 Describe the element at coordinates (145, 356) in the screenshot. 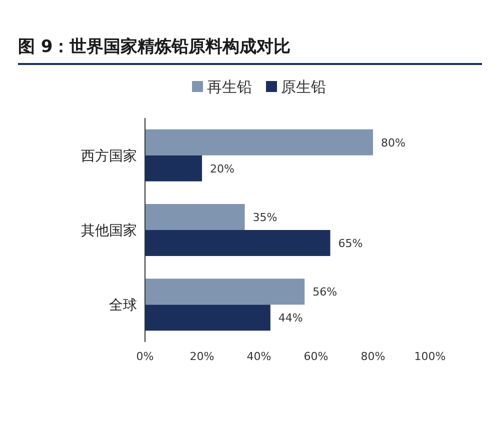

I see `x-tick-label: 0%` at that location.